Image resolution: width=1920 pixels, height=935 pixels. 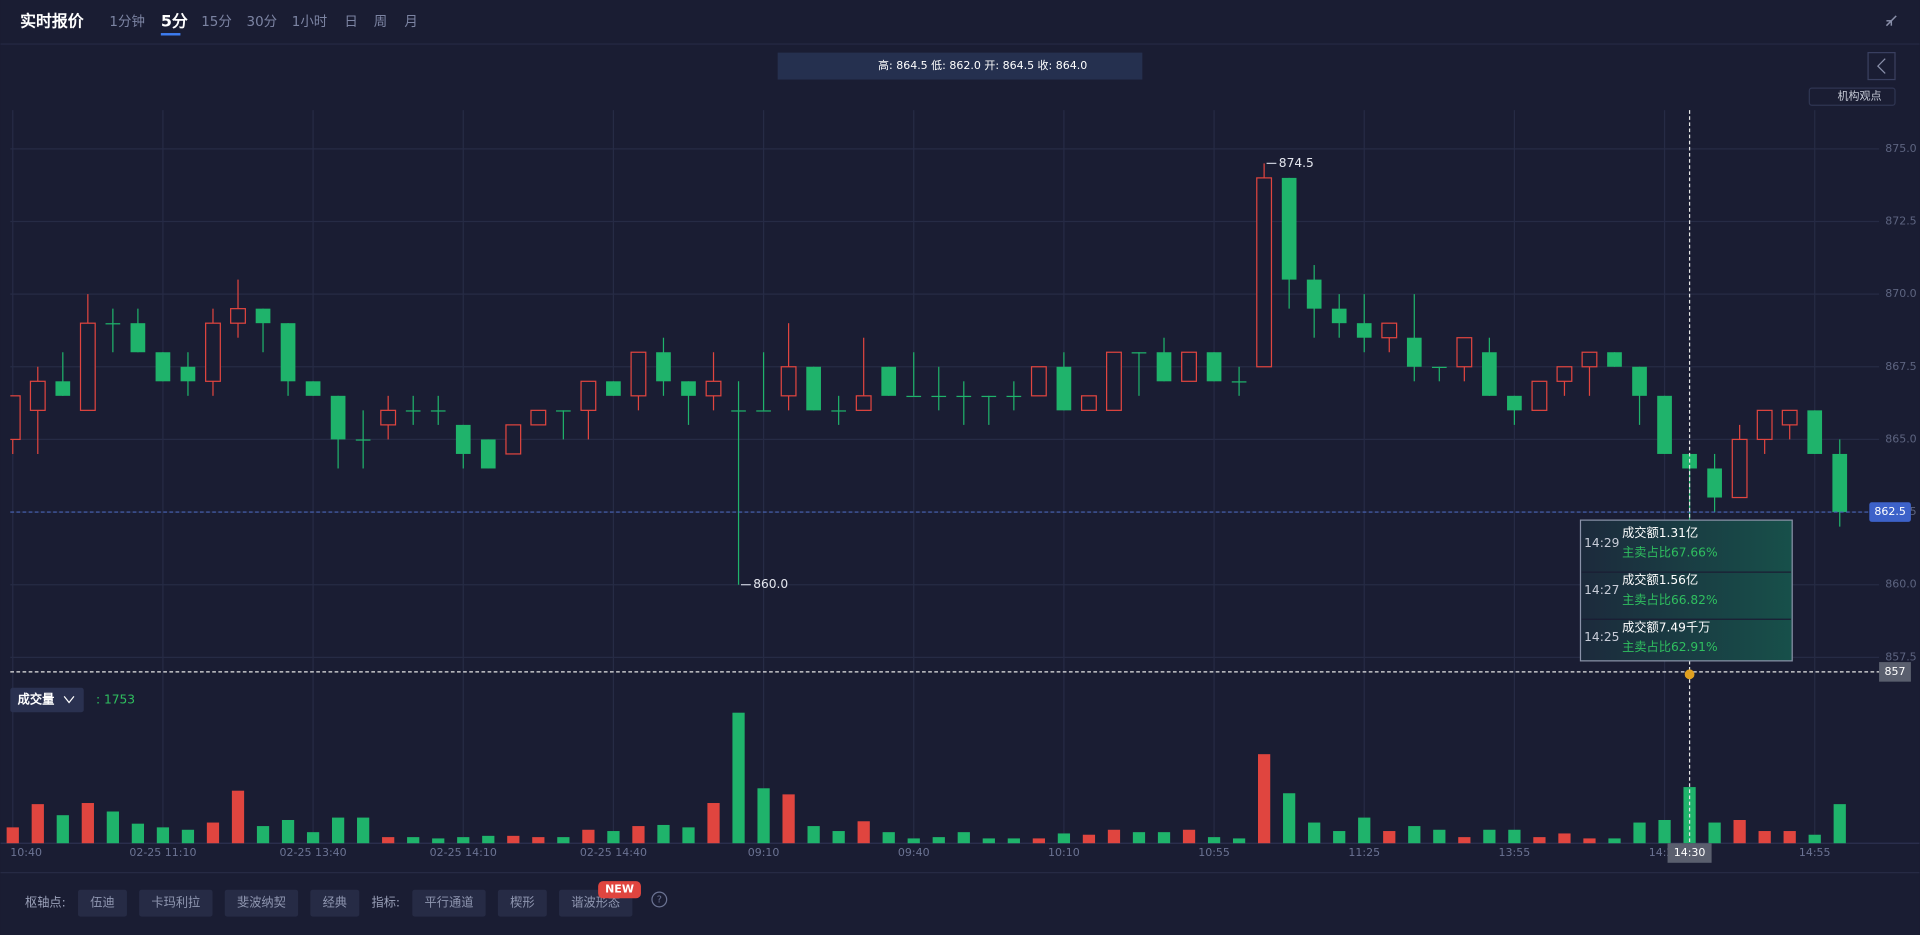 What do you see at coordinates (1900, 220) in the screenshot?
I see `y-tick-label: 872.5` at bounding box center [1900, 220].